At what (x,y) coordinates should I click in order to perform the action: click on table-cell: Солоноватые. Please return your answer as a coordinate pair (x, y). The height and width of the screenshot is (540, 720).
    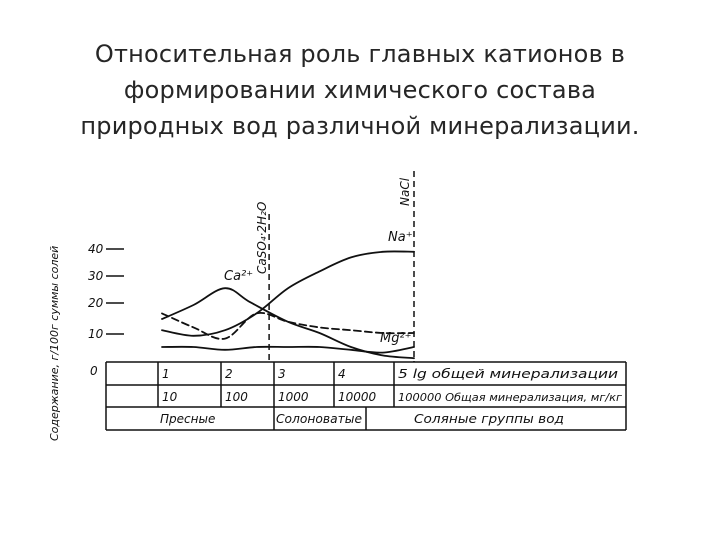
    Looking at the image, I should click on (319, 419).